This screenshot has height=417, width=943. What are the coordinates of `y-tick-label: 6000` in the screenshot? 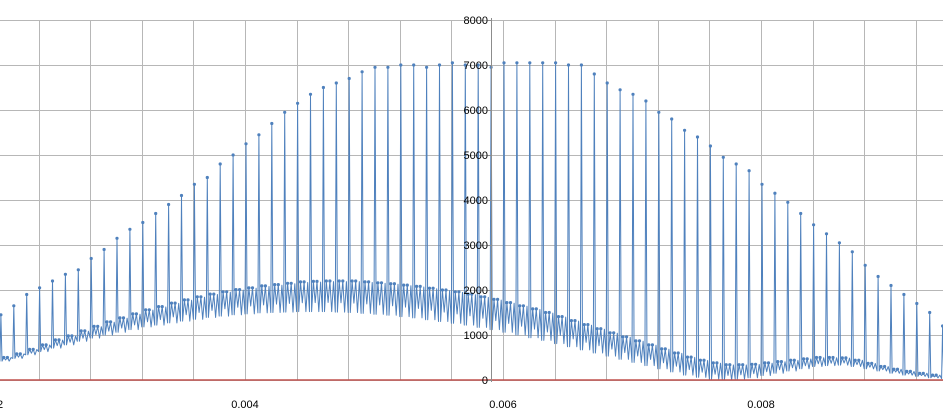 It's located at (476, 111).